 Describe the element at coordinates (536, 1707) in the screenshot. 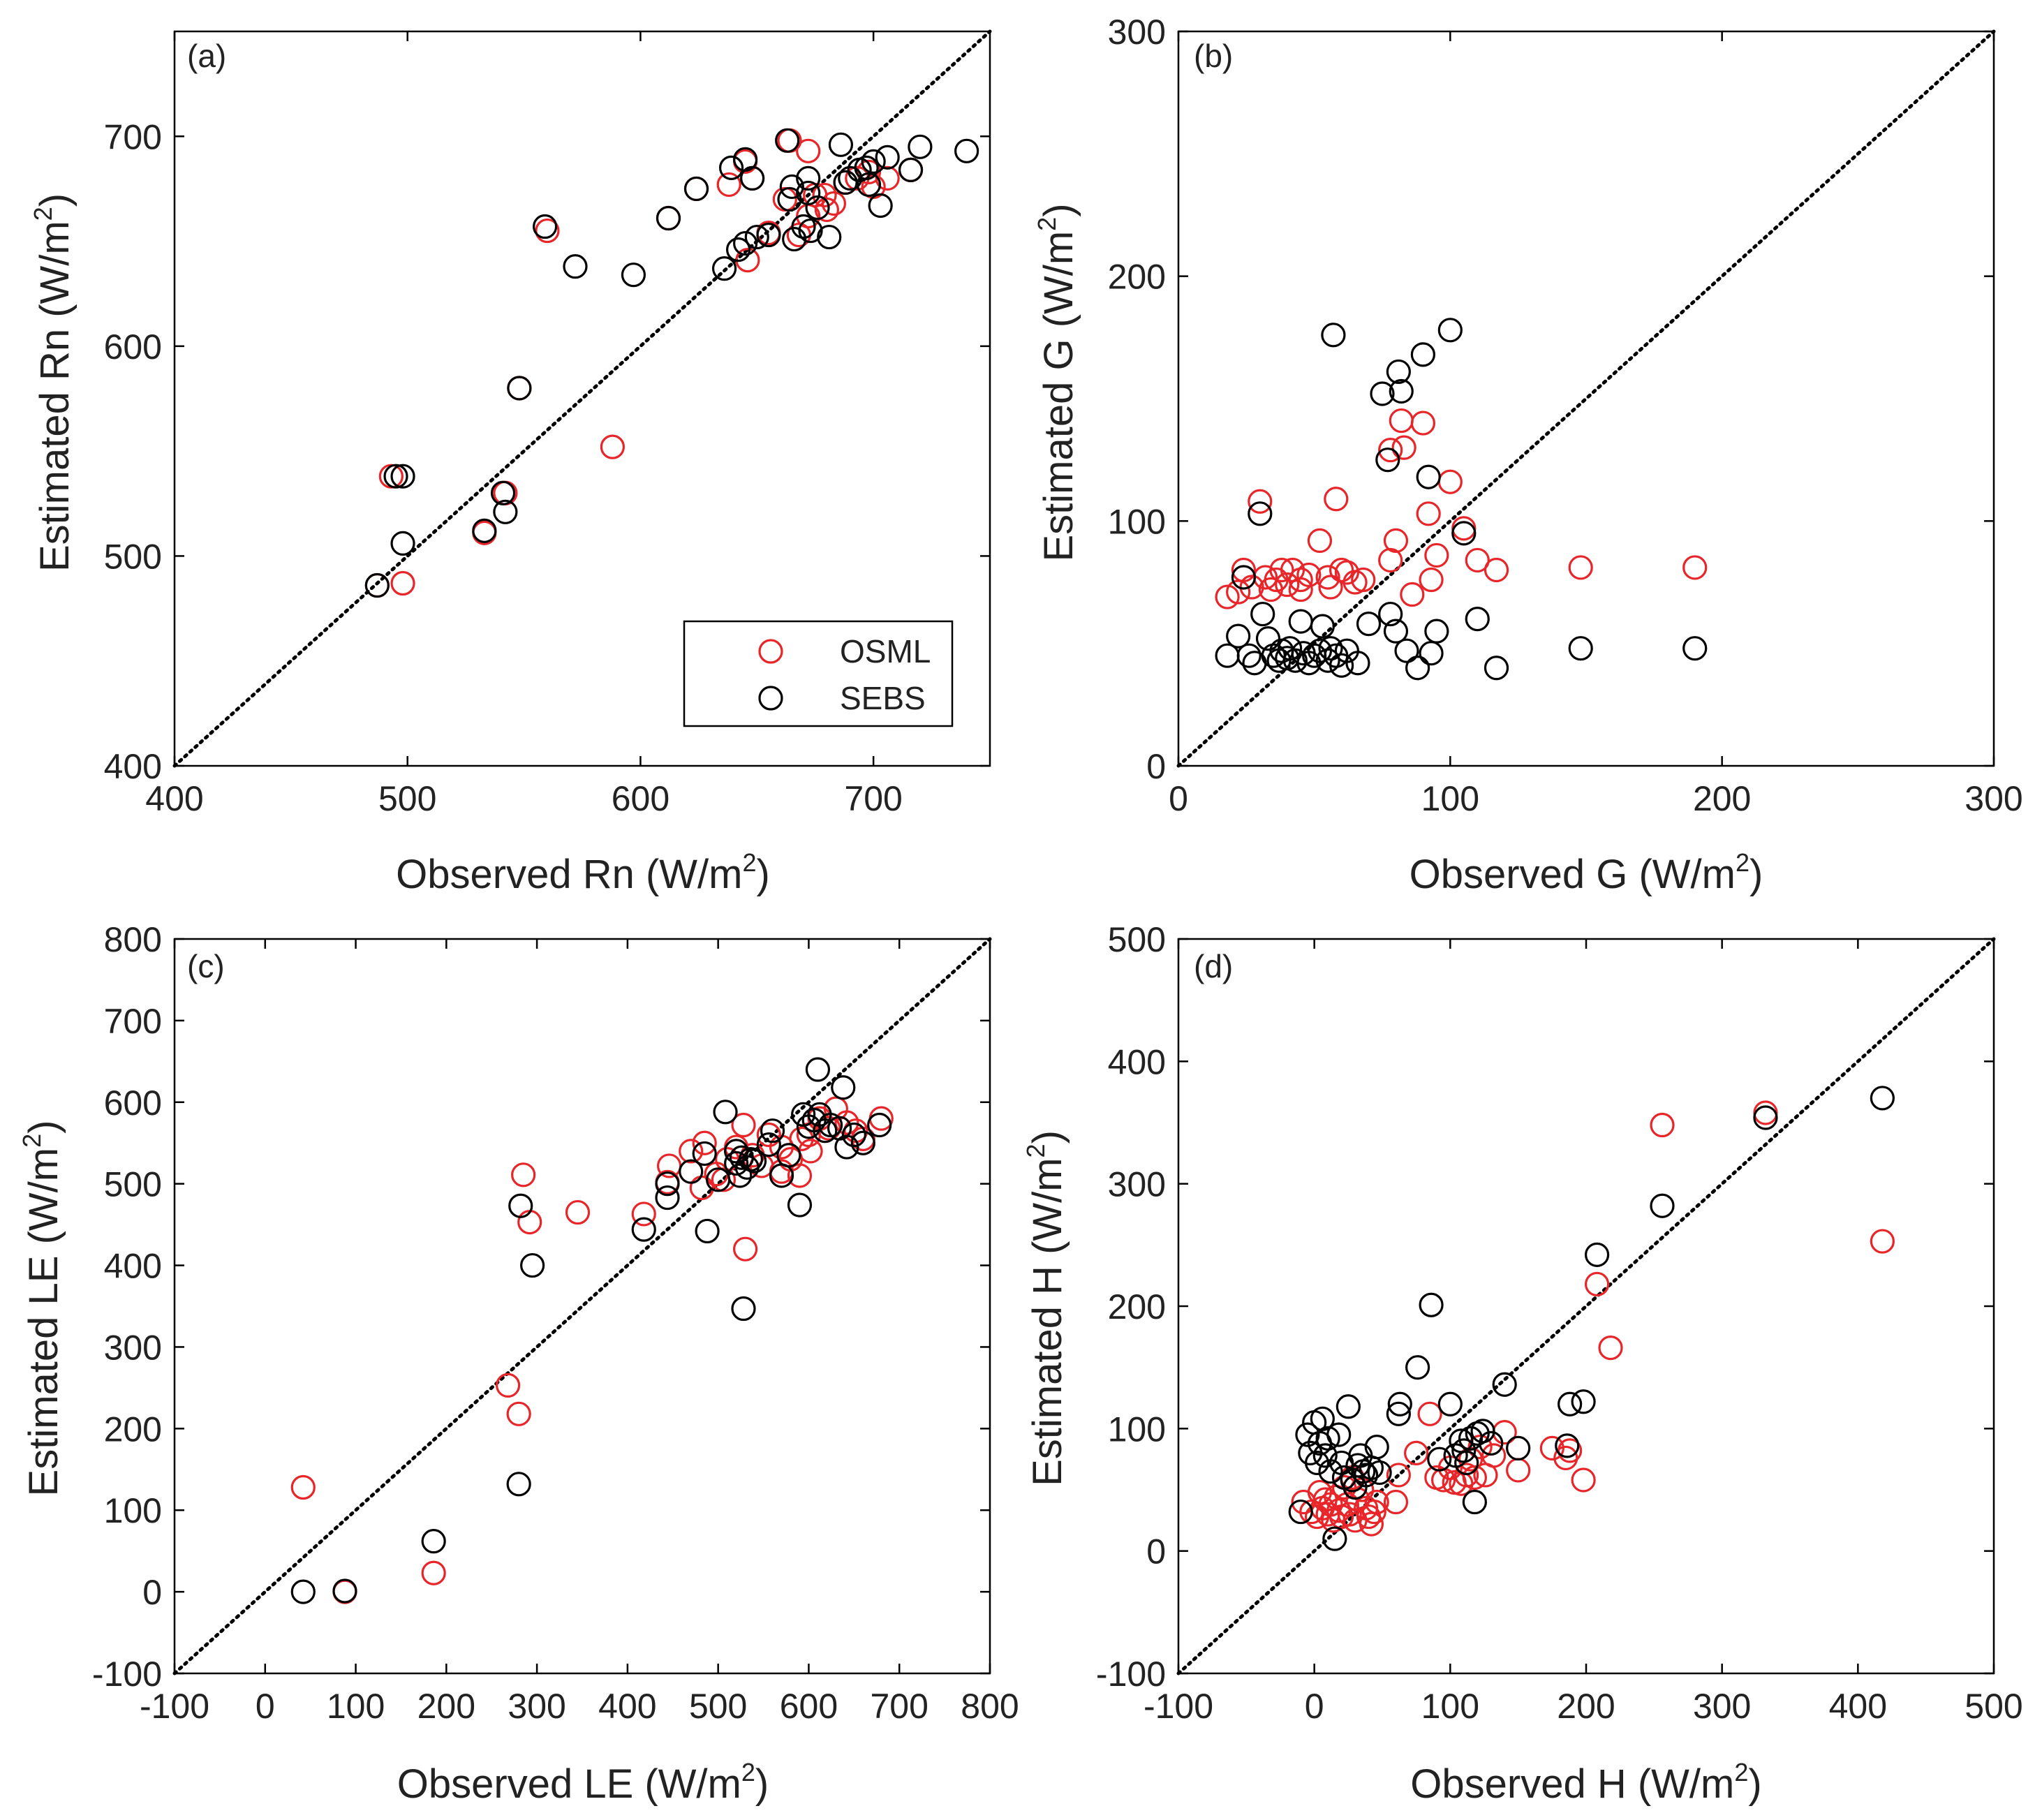

I see `x-tick-label: 300` at that location.